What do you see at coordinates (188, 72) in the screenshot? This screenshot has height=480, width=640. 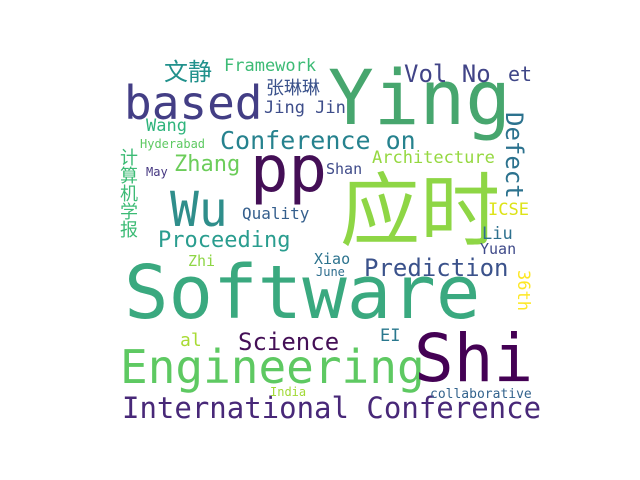 I see `word-wenjing: 文静` at bounding box center [188, 72].